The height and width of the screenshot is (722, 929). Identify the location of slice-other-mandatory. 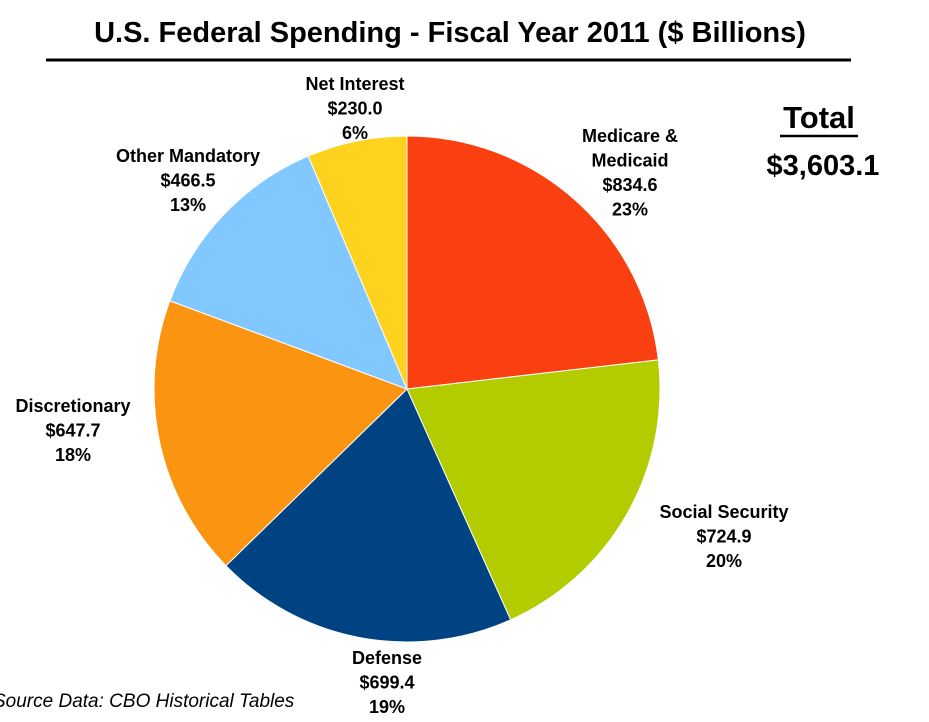
(288, 272).